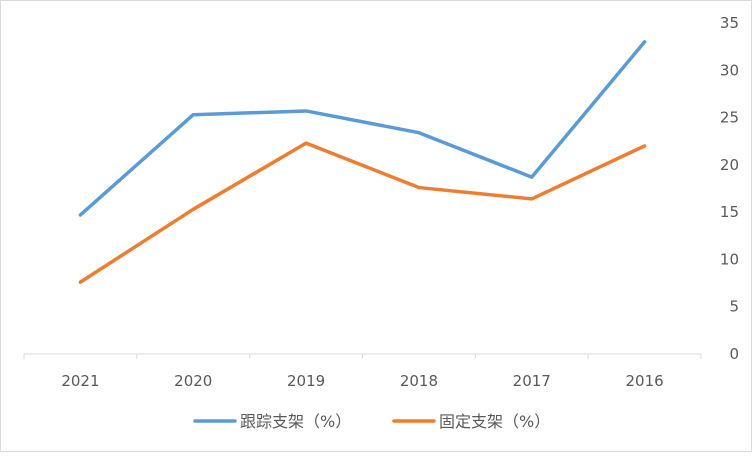  I want to click on x-tick-label: 2019, so click(306, 381).